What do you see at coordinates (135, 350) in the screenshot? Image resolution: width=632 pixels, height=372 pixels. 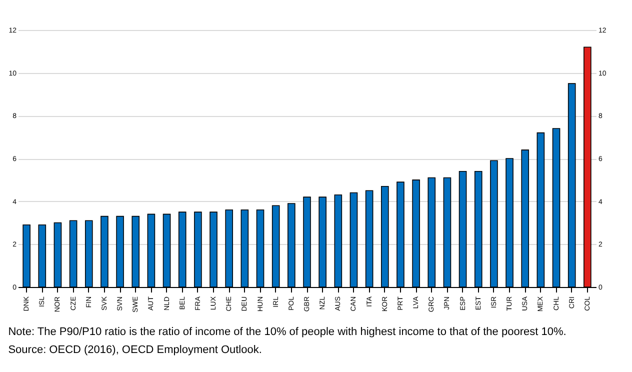 I see `source-note: Source: OECD (2016), OECD Employment Outlook.` at bounding box center [135, 350].